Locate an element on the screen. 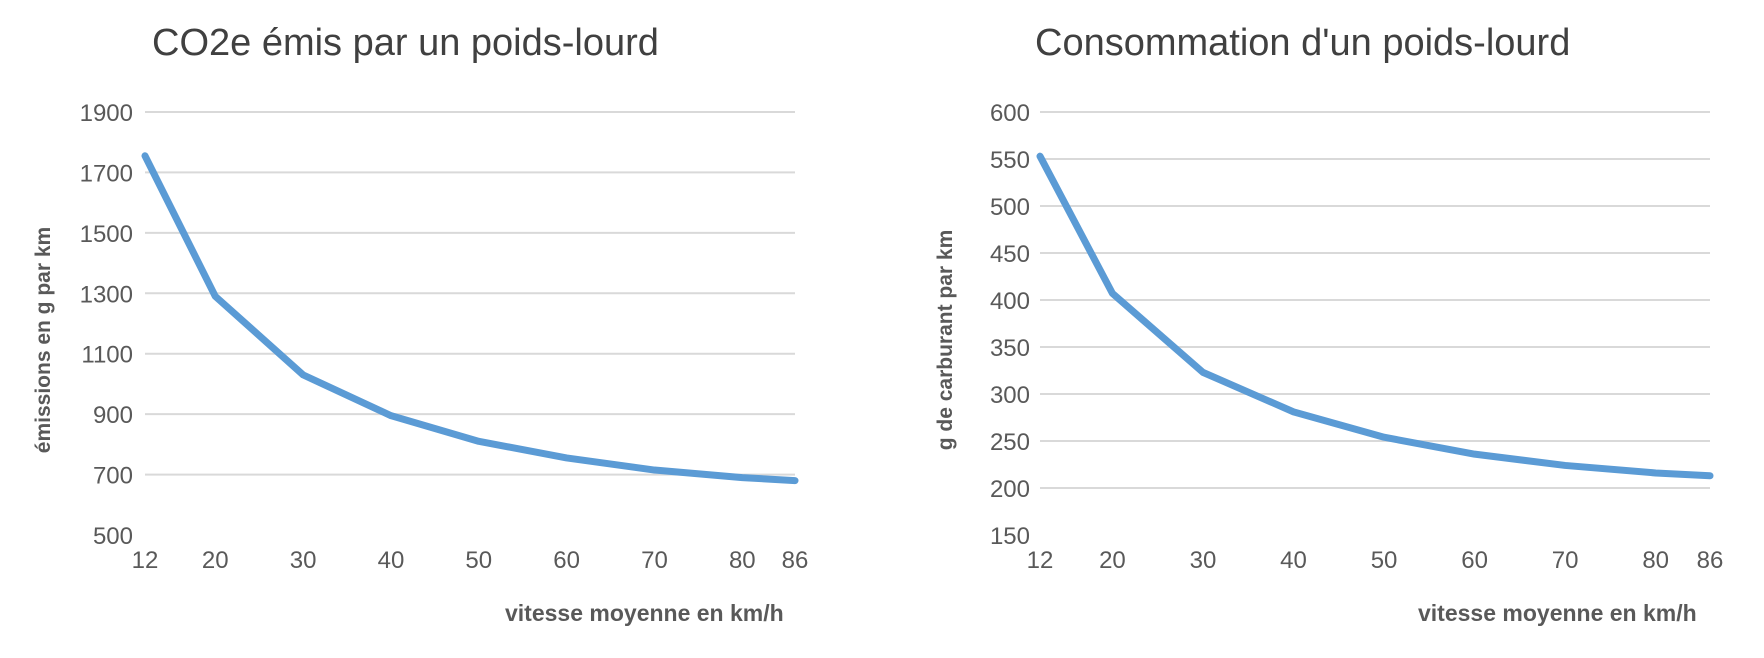 This screenshot has width=1764, height=658. chart-title: Consommation d'un poids-lourd is located at coordinates (1303, 43).